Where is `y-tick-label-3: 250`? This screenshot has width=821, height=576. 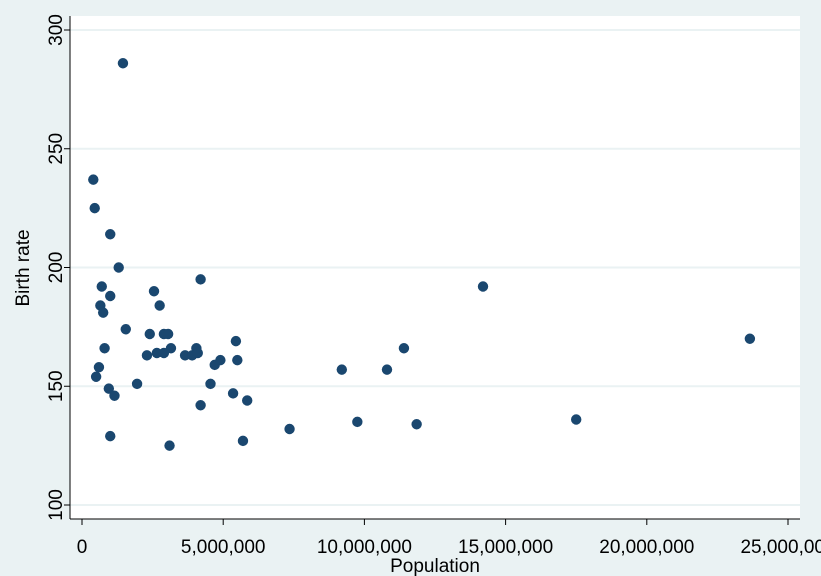 y-tick-label-3: 250 is located at coordinates (56, 149).